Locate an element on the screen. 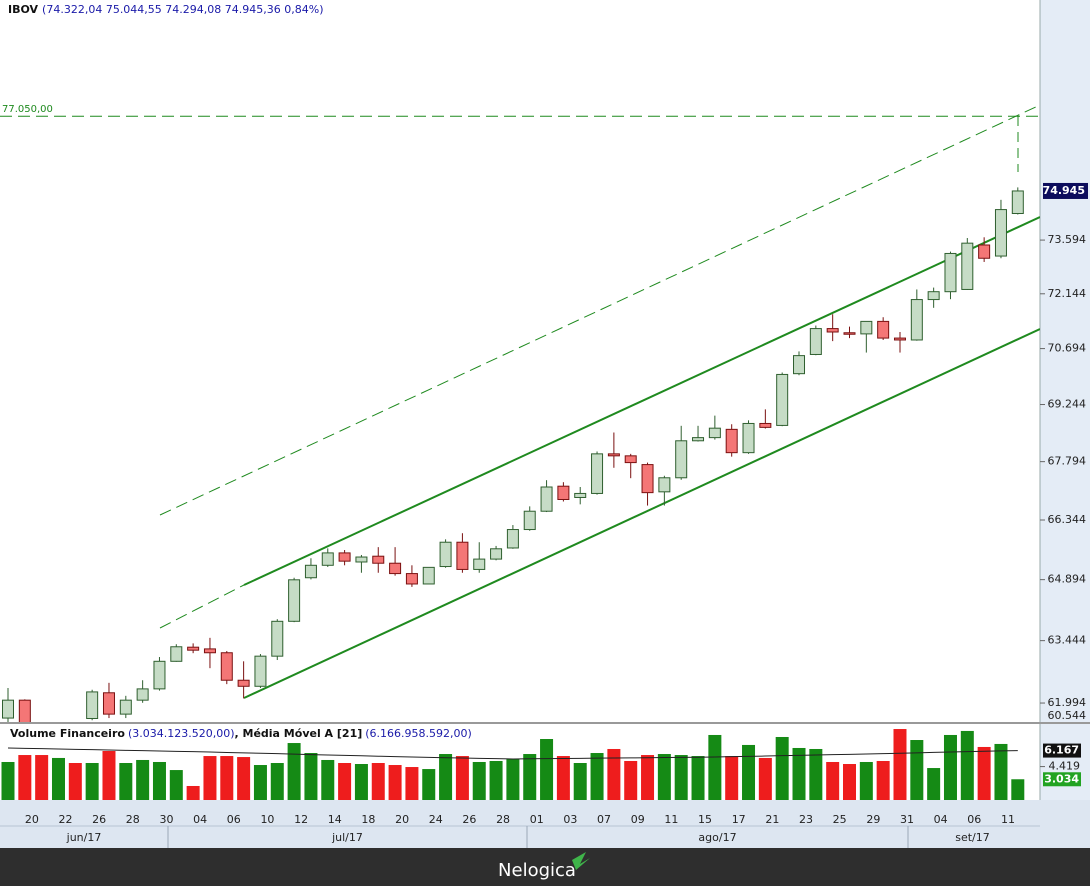 Image resolution: width=1090 pixels, height=886 pixels. x-tick-label: 29 is located at coordinates (873, 819).